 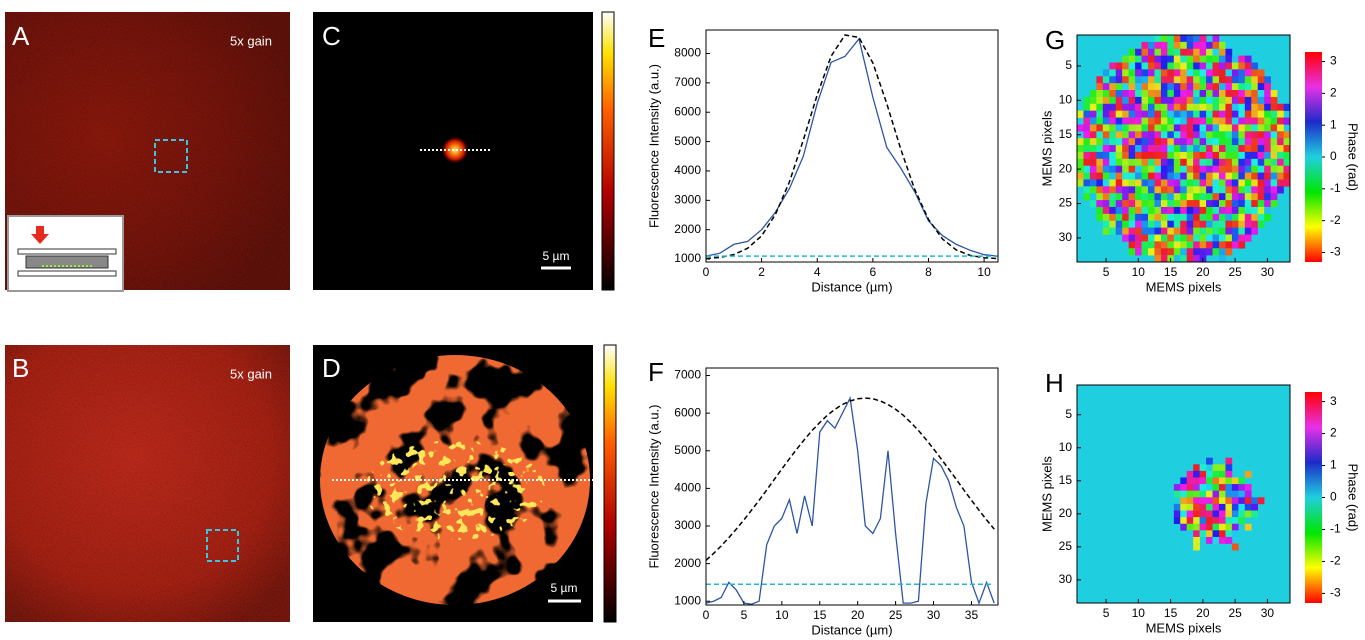 What do you see at coordinates (1333, 465) in the screenshot?
I see `colorbar-tick-label: 1` at bounding box center [1333, 465].